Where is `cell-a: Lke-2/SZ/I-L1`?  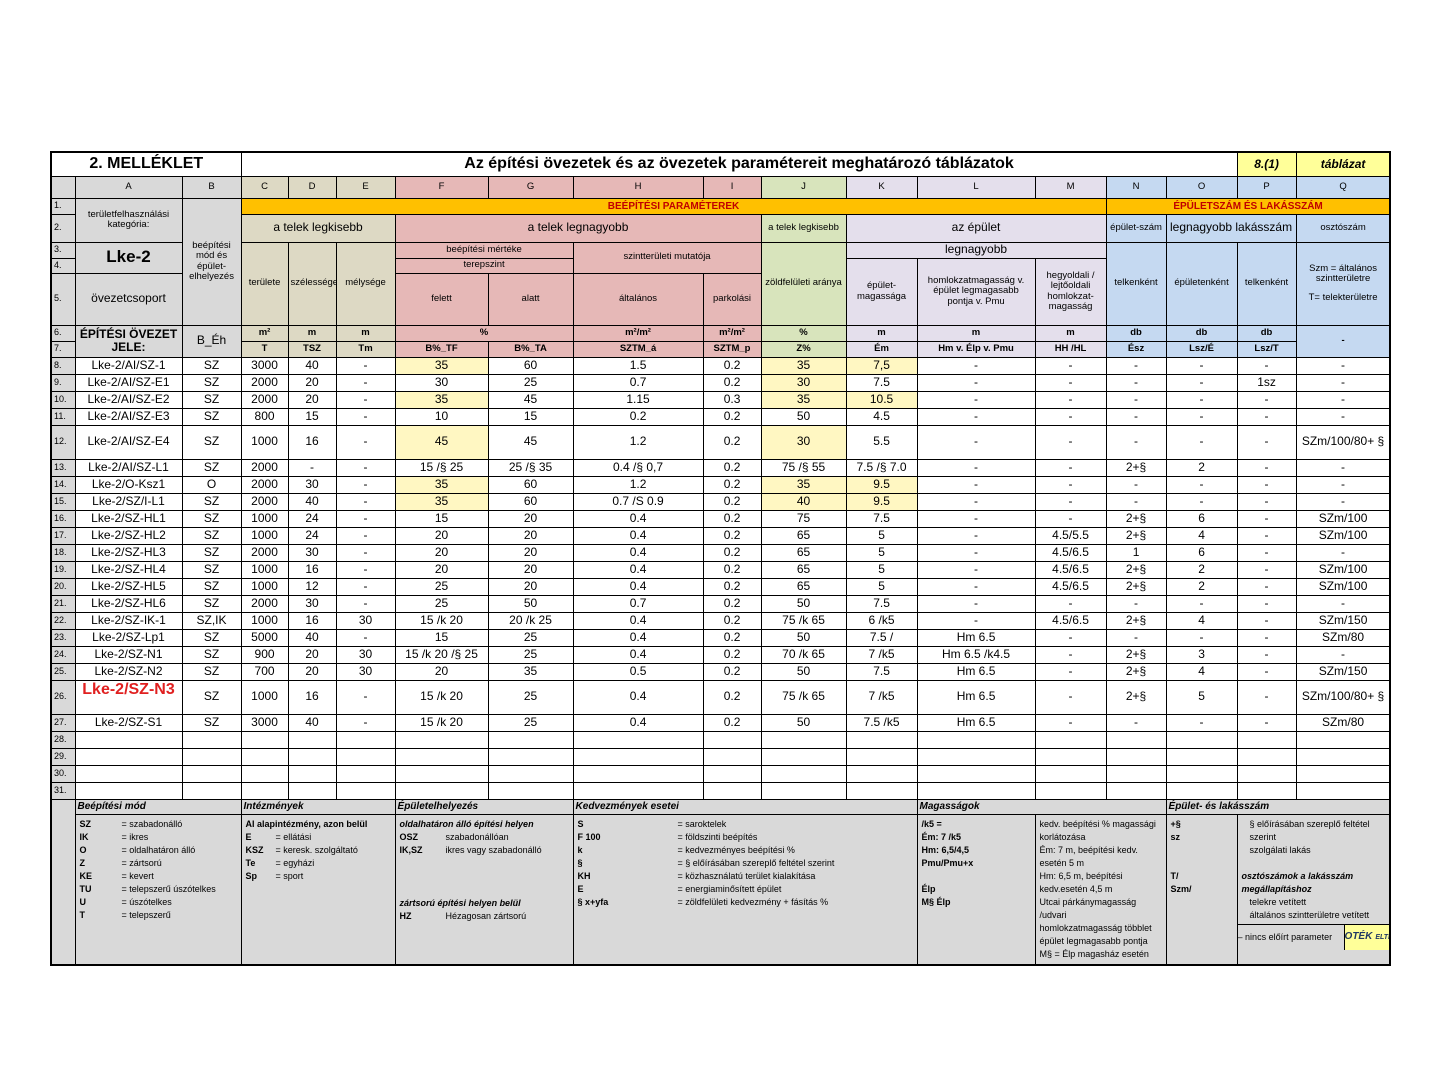 cell-a: Lke-2/SZ/I-L1 is located at coordinates (128, 501).